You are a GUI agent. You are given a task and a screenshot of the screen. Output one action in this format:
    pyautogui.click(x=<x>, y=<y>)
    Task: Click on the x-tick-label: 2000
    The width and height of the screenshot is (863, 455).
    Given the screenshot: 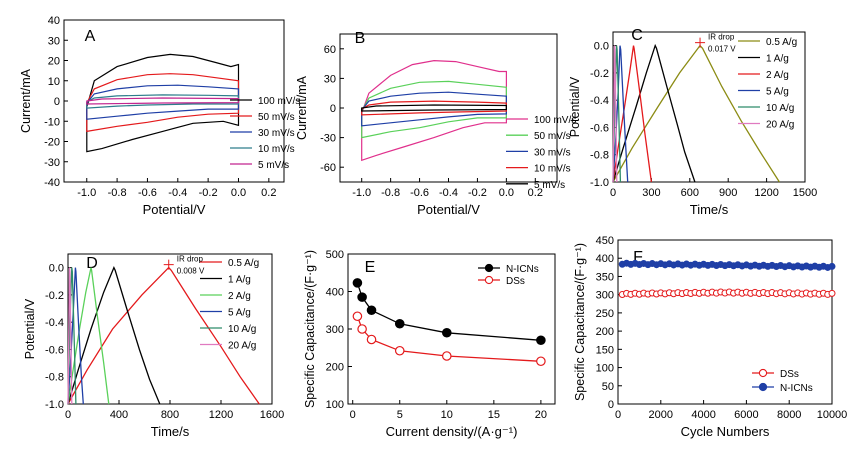 What is the action you would take?
    pyautogui.click(x=661, y=415)
    